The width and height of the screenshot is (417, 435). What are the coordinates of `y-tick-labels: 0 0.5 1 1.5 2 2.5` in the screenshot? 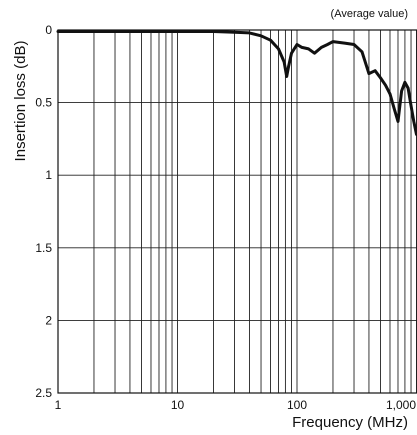 It's located at (43, 211).